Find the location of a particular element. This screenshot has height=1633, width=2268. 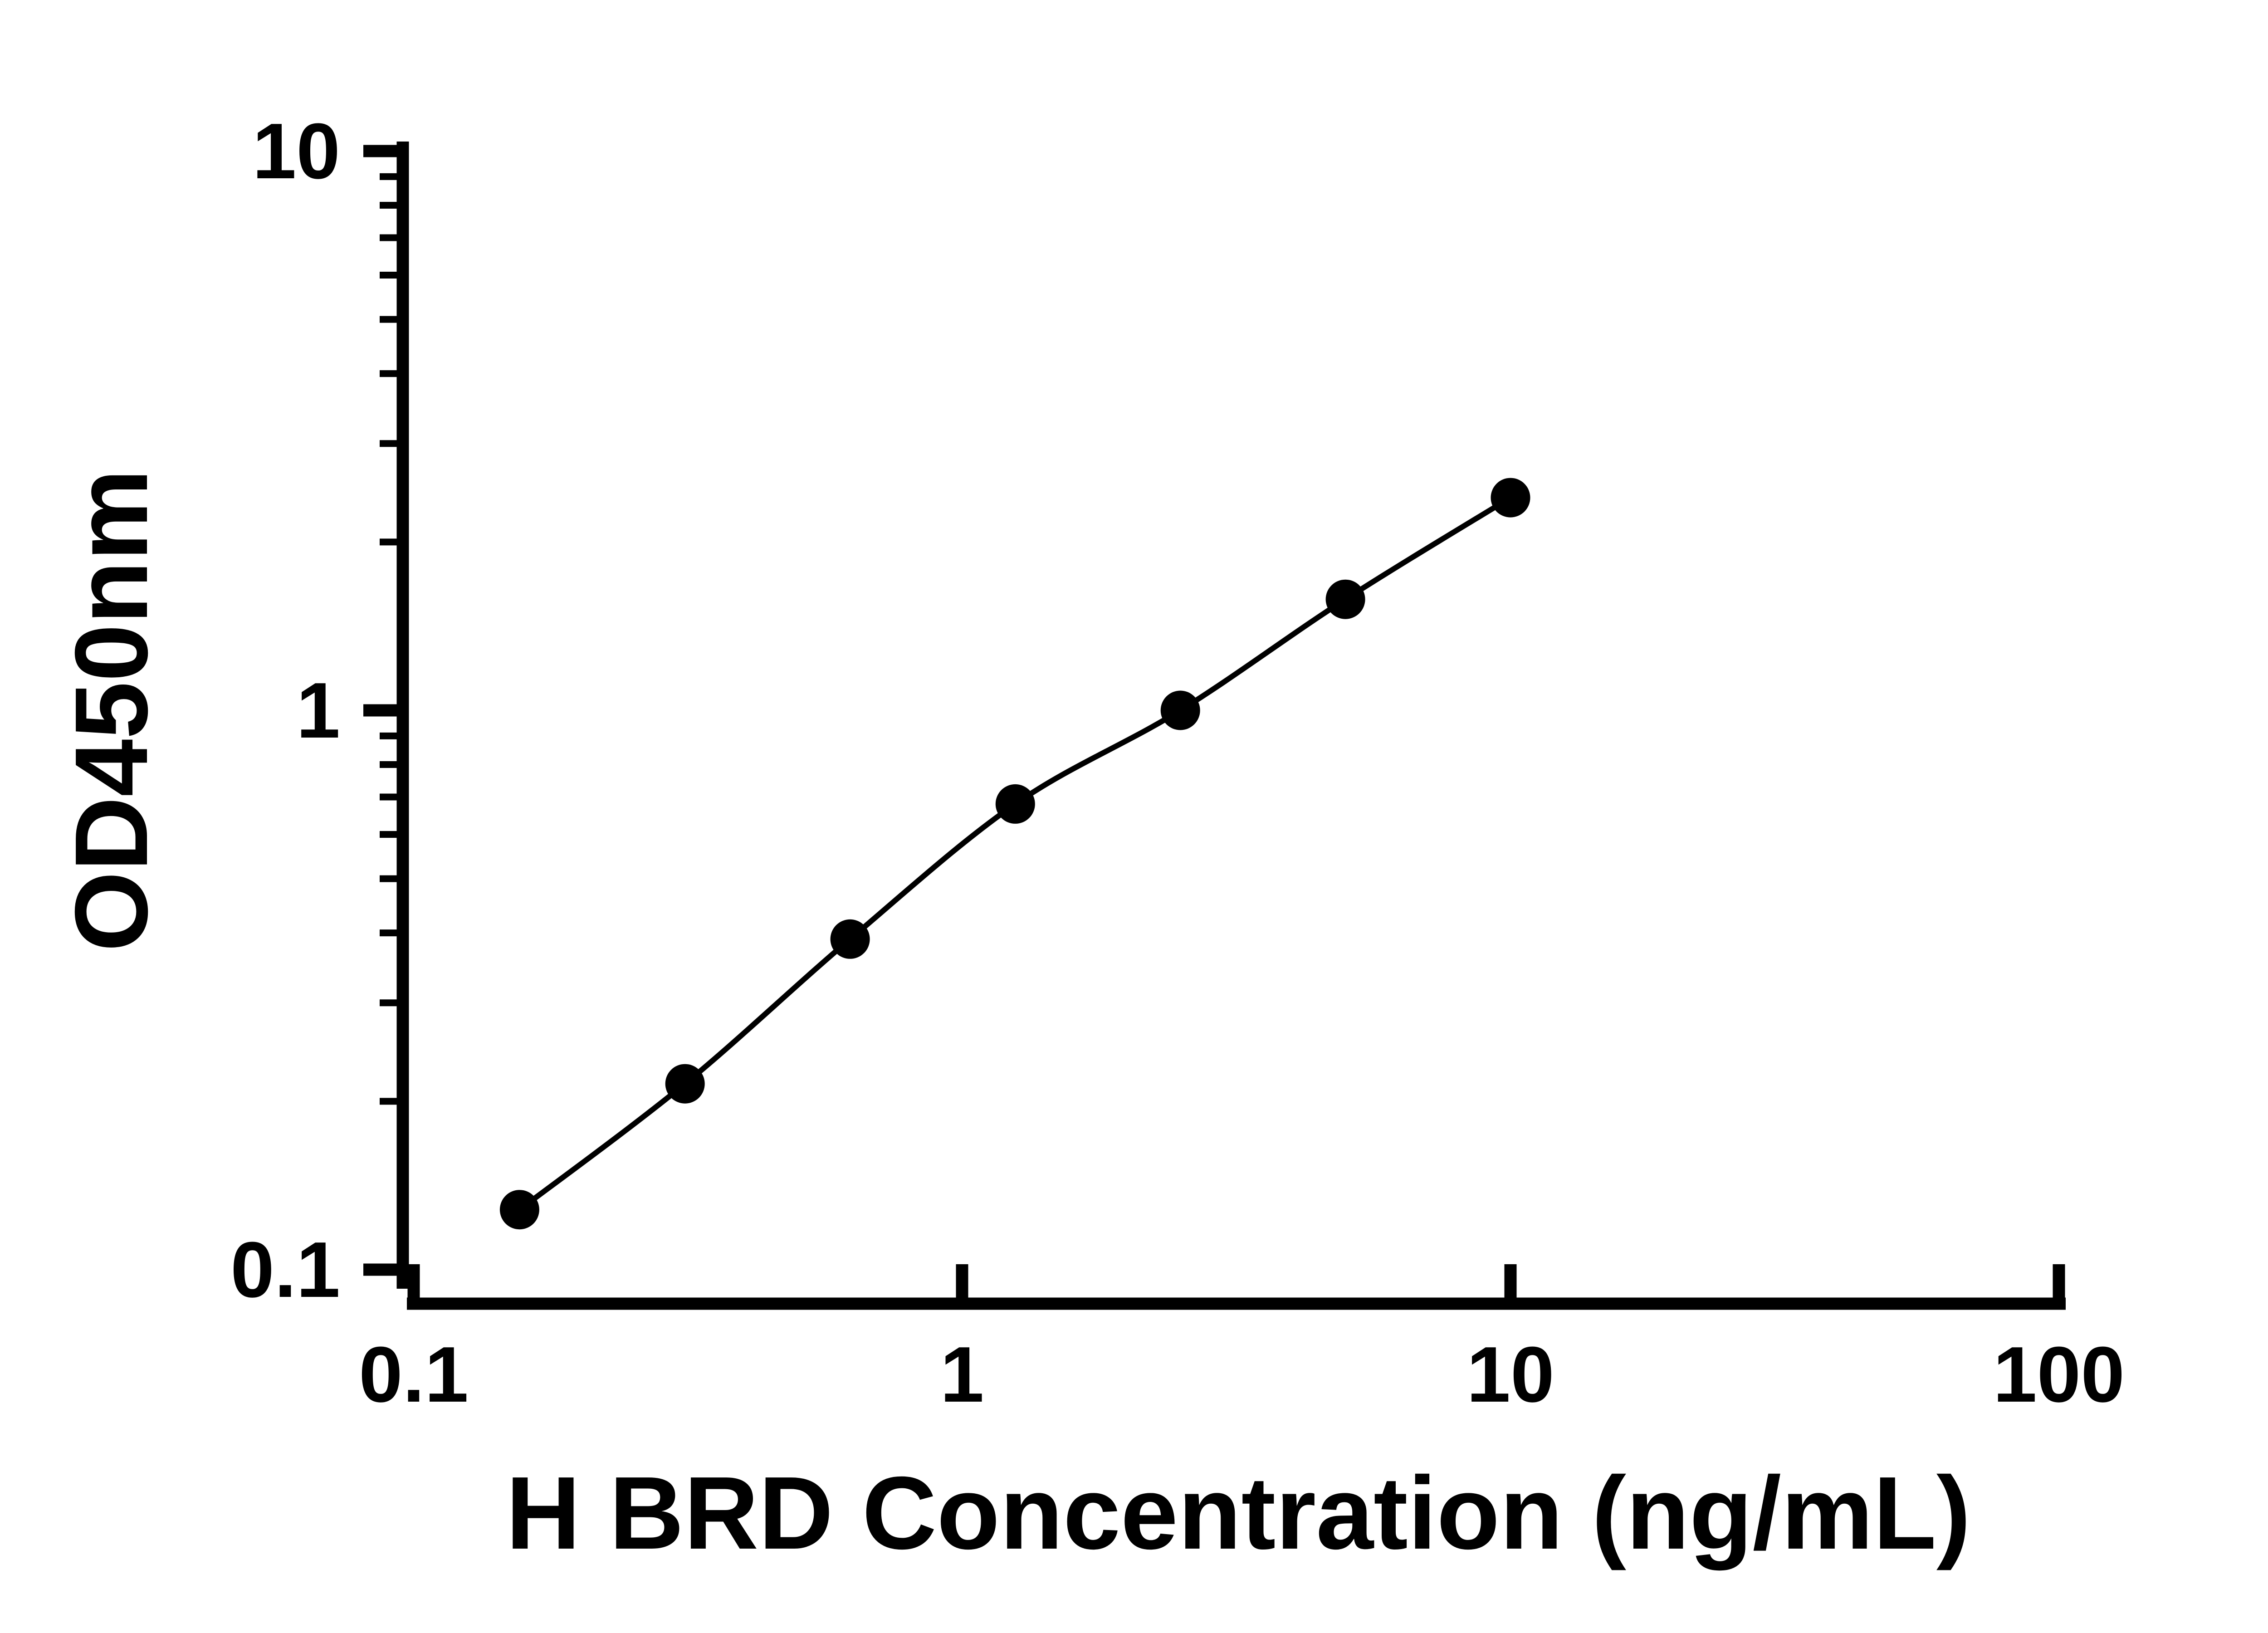

x-tick-label: 1 is located at coordinates (962, 1374).